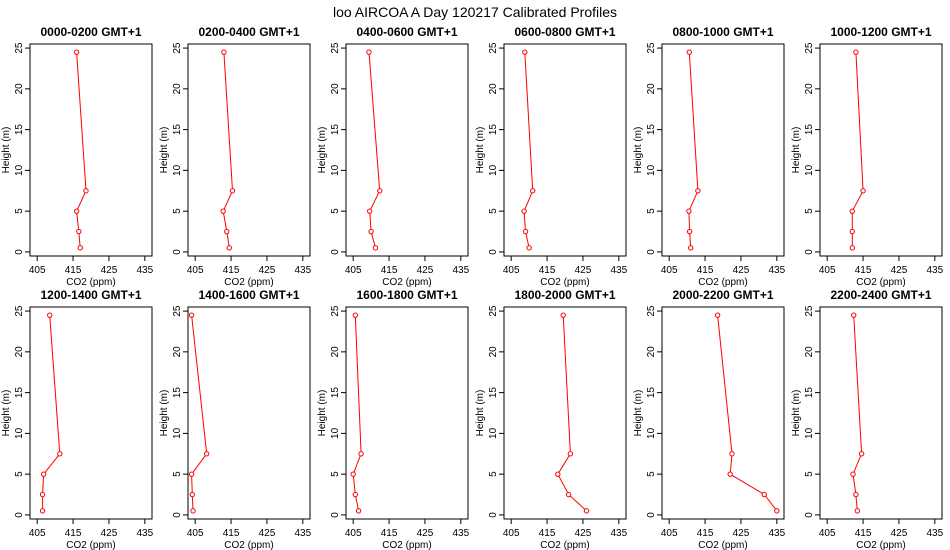 The width and height of the screenshot is (950, 550). Describe the element at coordinates (406, 32) in the screenshot. I see `panel-title: 0400-0600 GMT+1` at that location.